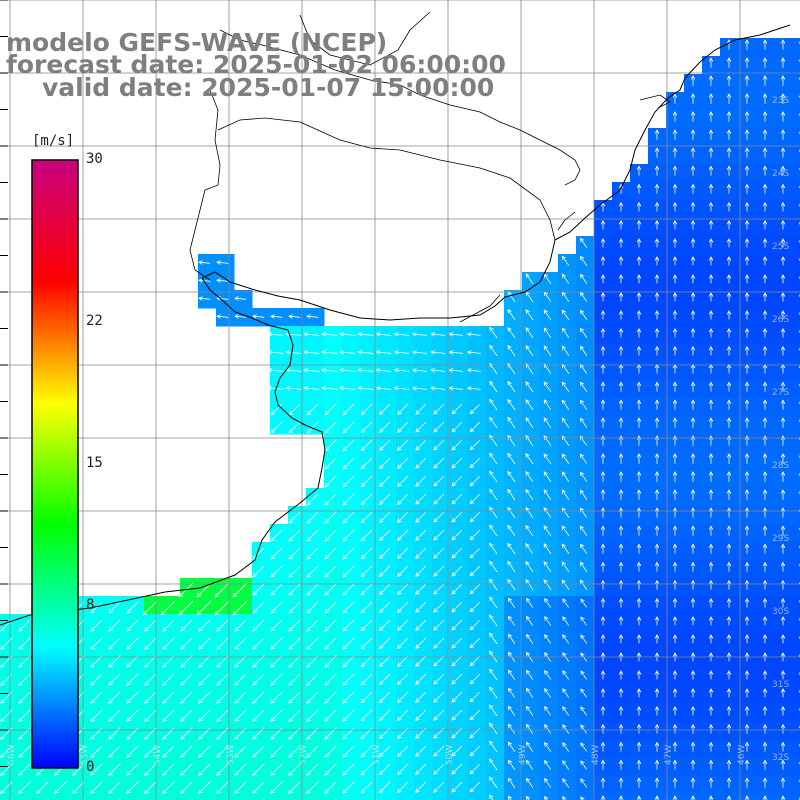 Image resolution: width=800 pixels, height=800 pixels. What do you see at coordinates (158, 755) in the screenshot?
I see `longitude-label: 54W` at bounding box center [158, 755].